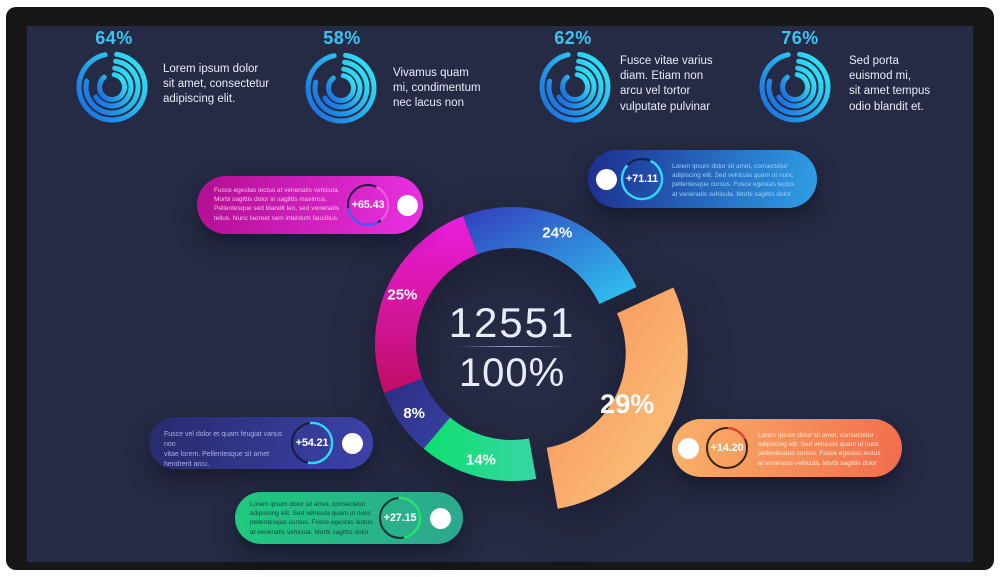  I want to click on callout-ring: +65.43, so click(368, 205).